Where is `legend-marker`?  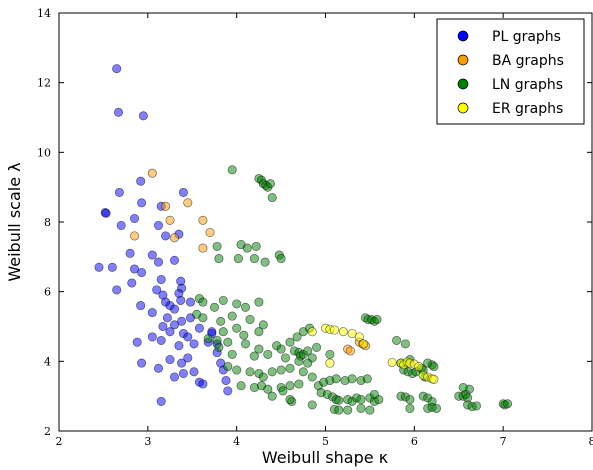
legend-marker is located at coordinates (463, 84).